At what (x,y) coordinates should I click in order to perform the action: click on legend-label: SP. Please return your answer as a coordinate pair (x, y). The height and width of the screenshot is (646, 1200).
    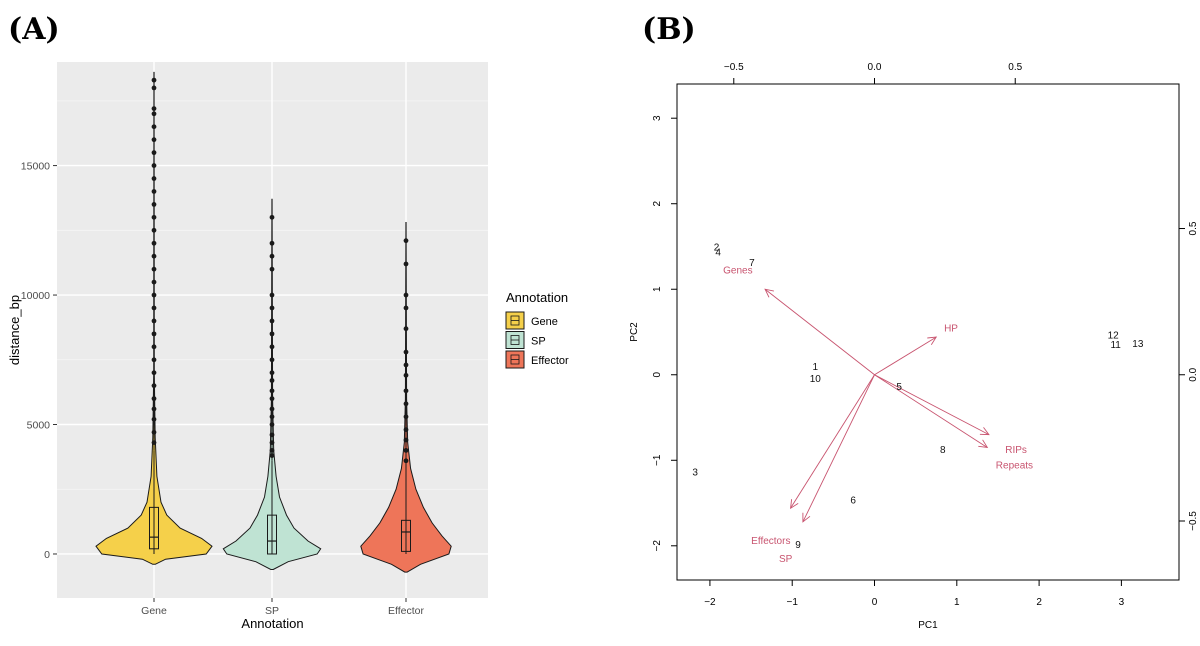
    Looking at the image, I should click on (538, 342).